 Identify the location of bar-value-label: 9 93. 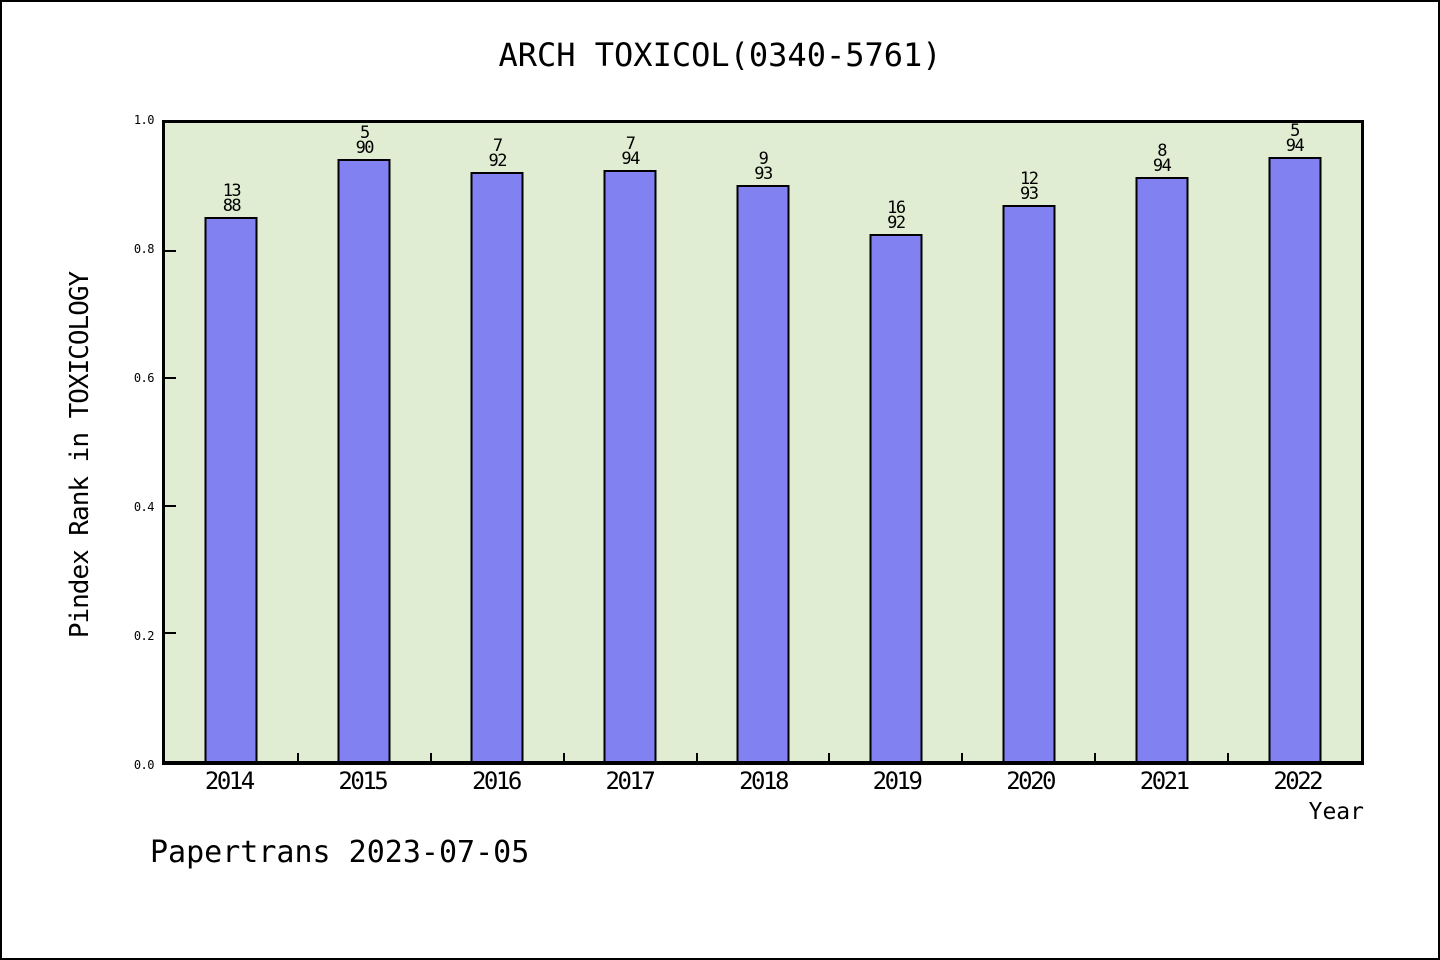
(763, 166).